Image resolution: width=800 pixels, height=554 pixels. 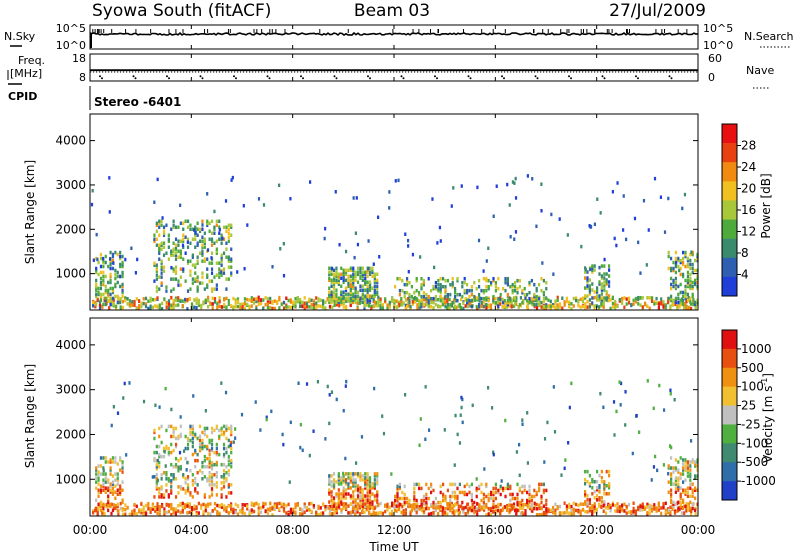 I want to click on y-tick-label: 1000, so click(x=70, y=274).